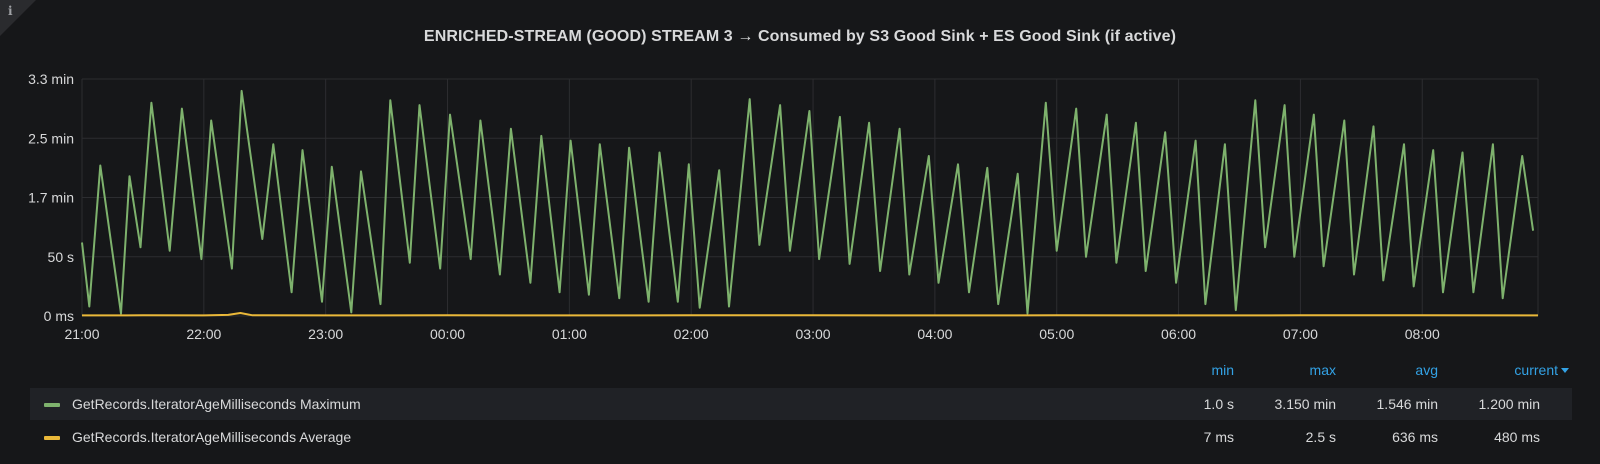  Describe the element at coordinates (1565, 370) in the screenshot. I see `sort-desc-icon` at that location.